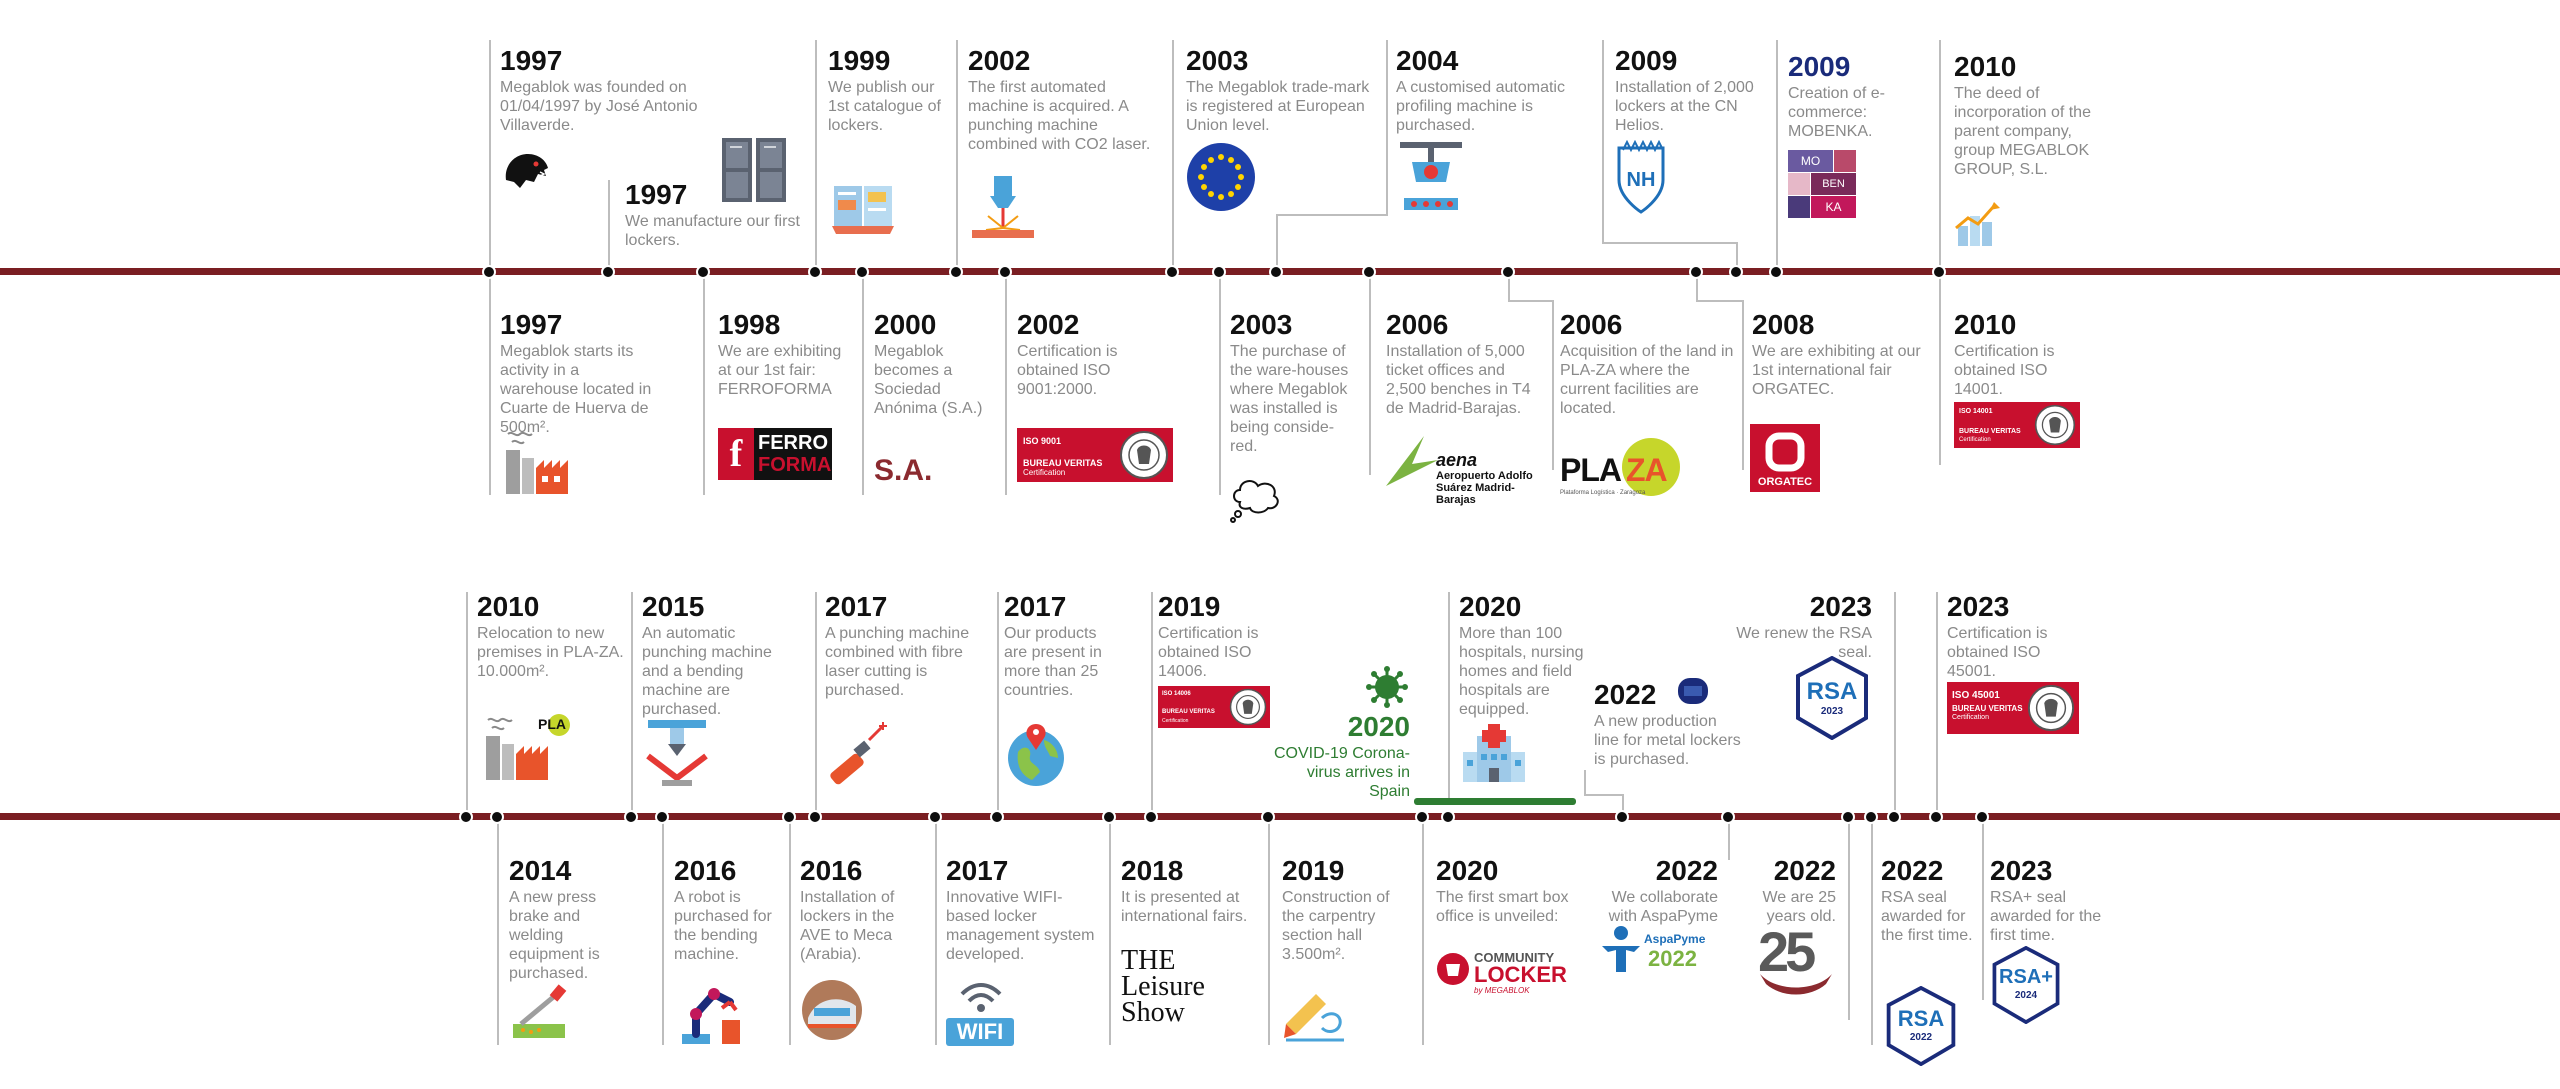 This screenshot has height=1089, width=2560. I want to click on event-text: We renew the RSA seal., so click(1804, 643).